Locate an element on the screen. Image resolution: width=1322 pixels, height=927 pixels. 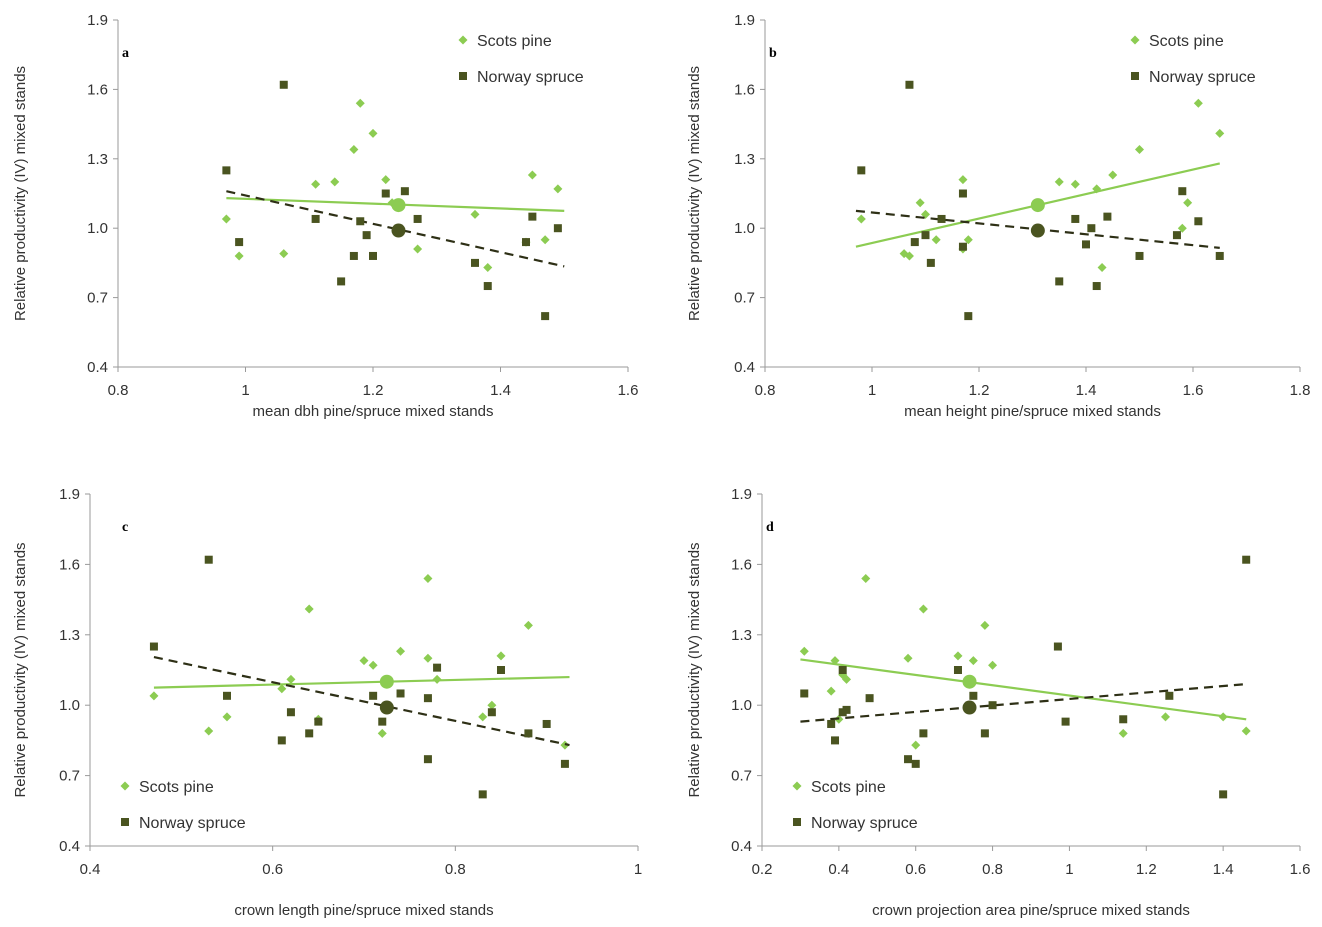
legend-label-scots-pine: Scots pine is located at coordinates (848, 787).